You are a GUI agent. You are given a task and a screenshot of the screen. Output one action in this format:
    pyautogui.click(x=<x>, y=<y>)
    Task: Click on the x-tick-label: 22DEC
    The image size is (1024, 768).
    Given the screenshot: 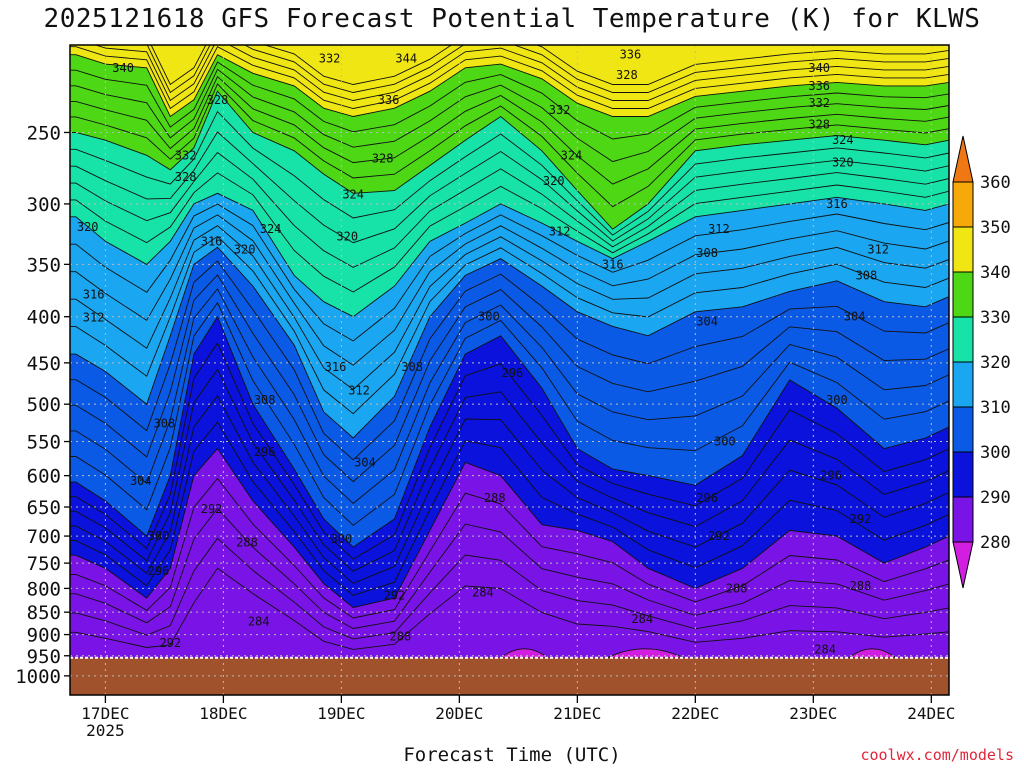 What is the action you would take?
    pyautogui.click(x=695, y=713)
    